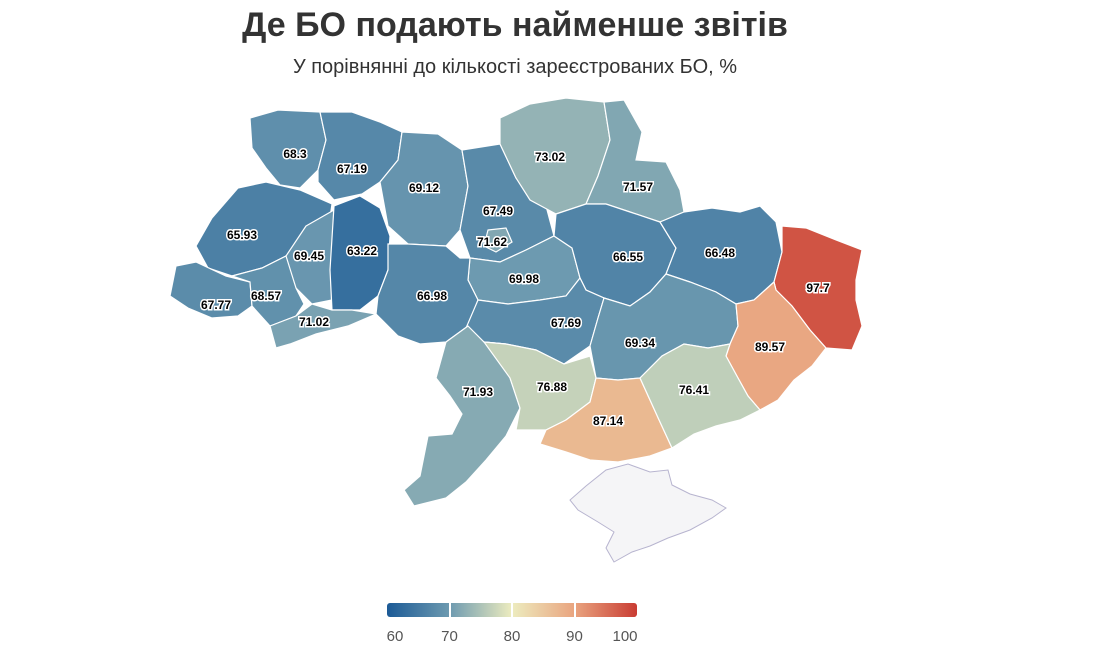  I want to click on region-value-label: 65.93, so click(242, 235).